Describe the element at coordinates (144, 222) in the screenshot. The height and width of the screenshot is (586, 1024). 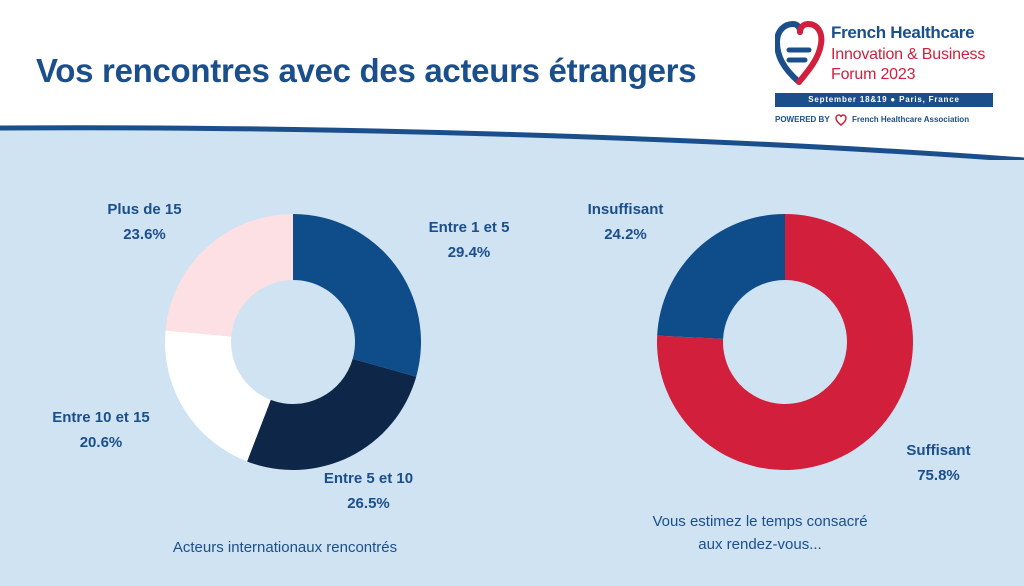
I see `label-plus-de-15: Plus de 15 23.6%` at that location.